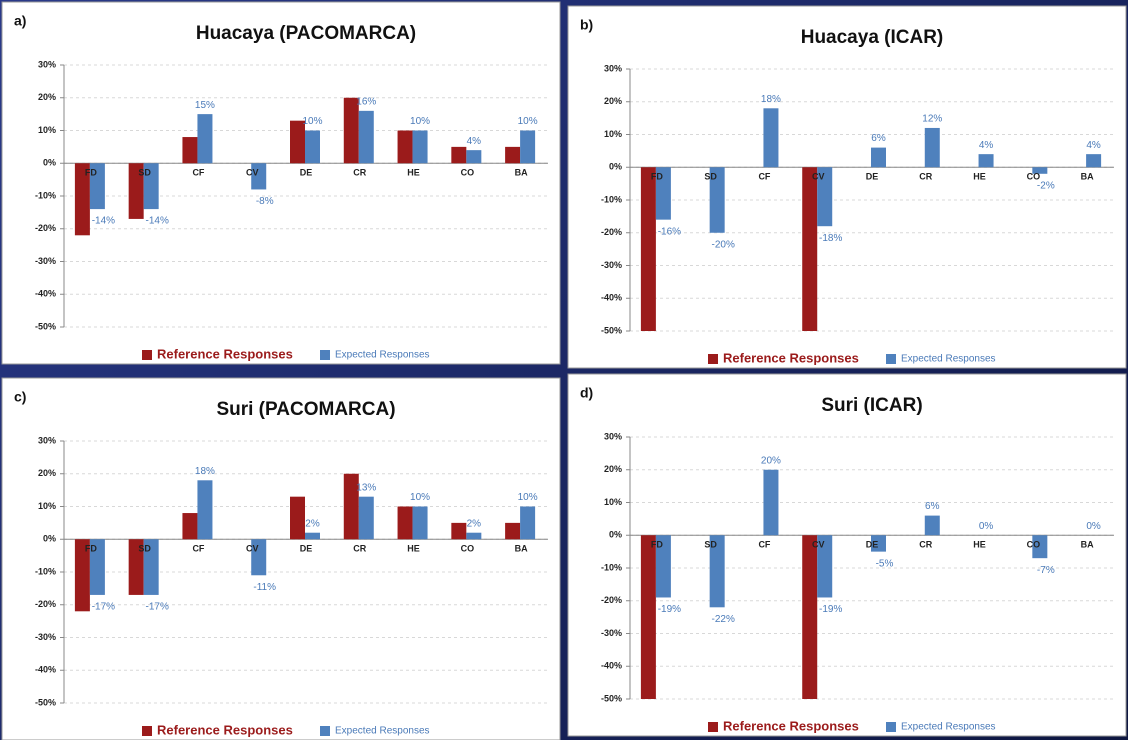 The image size is (1128, 740). I want to click on data-label: -19%, so click(669, 609).